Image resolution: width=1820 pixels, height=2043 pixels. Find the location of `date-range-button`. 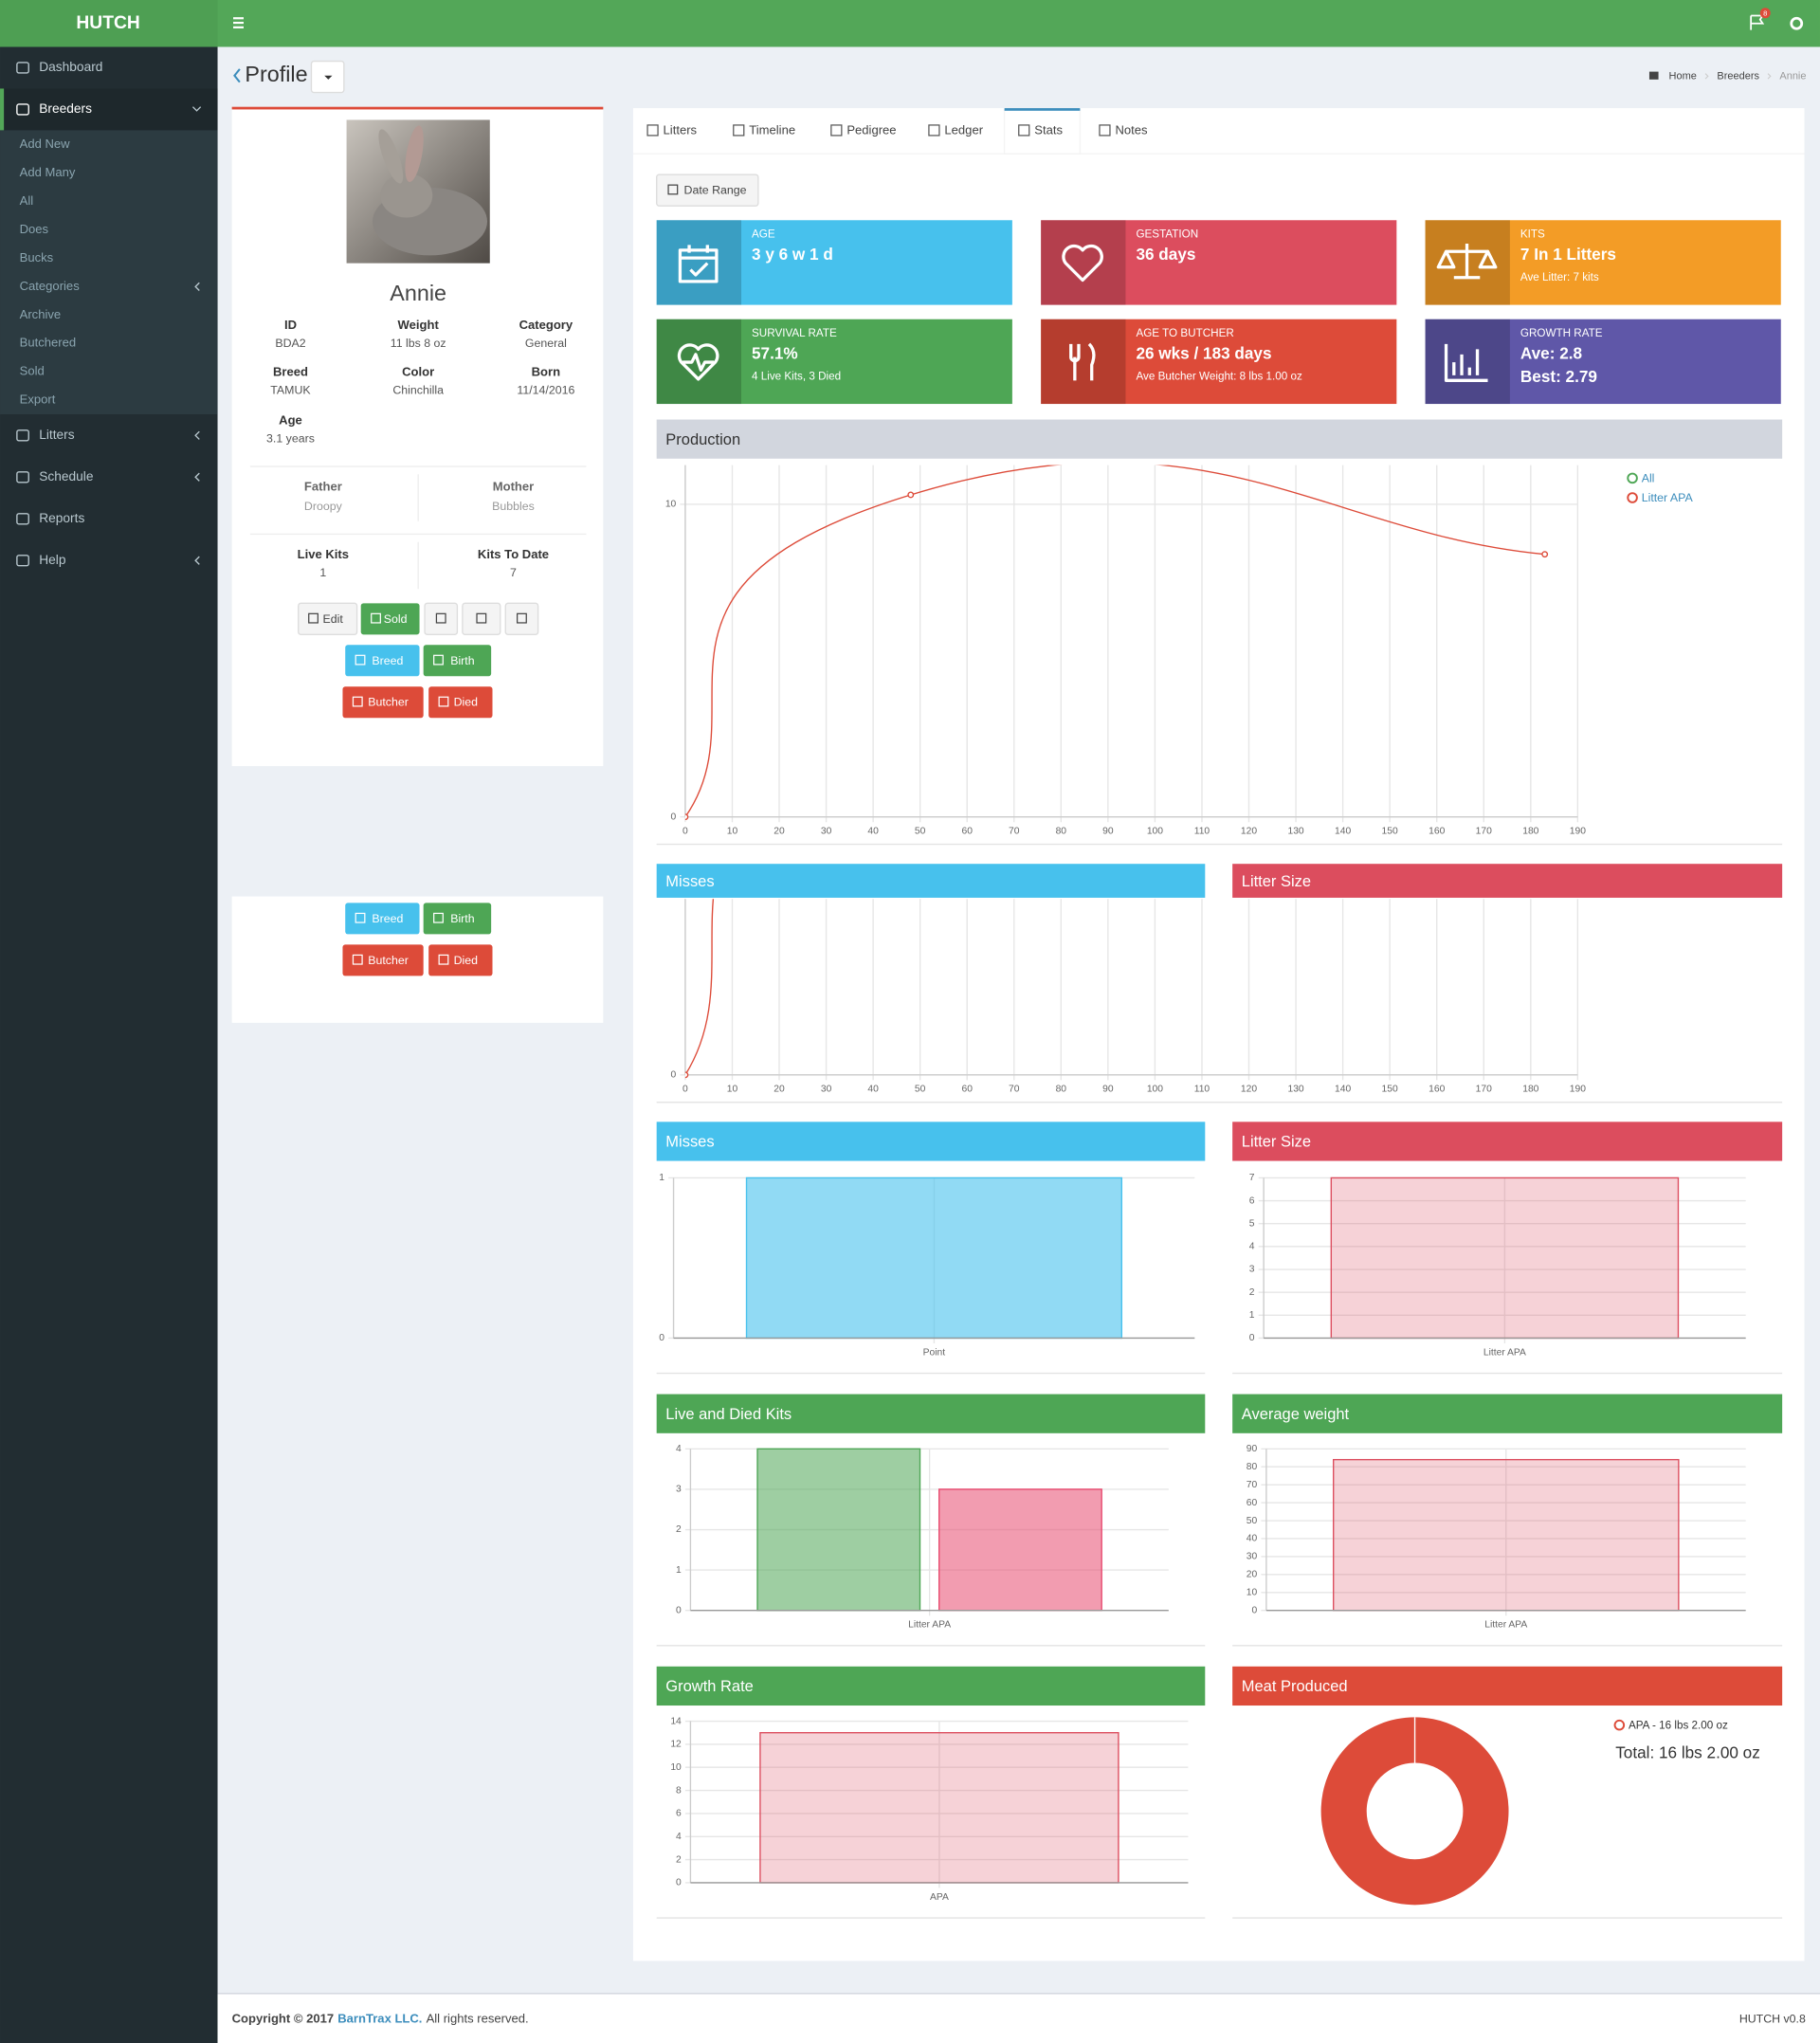

date-range-button is located at coordinates (707, 190).